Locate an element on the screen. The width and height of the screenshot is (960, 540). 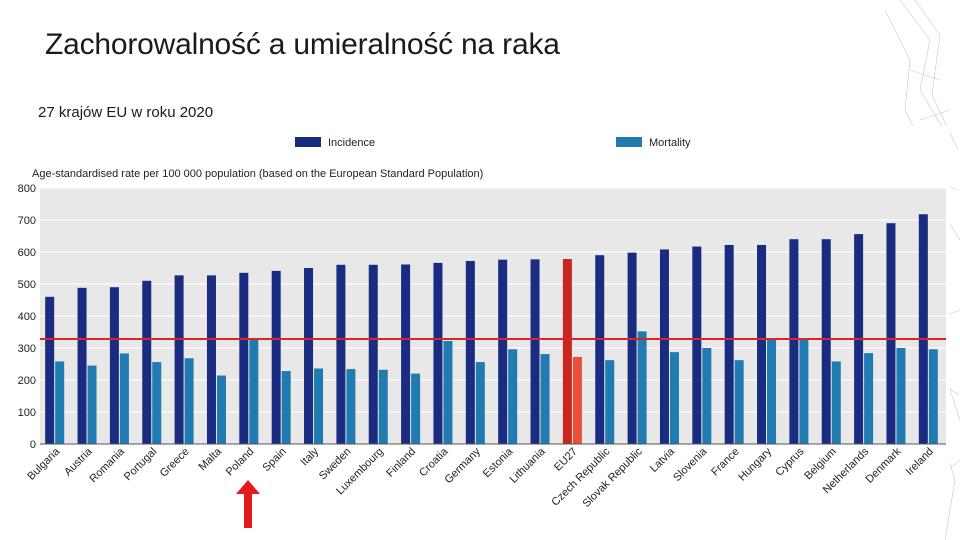
bar-incidence-malta is located at coordinates (211, 359).